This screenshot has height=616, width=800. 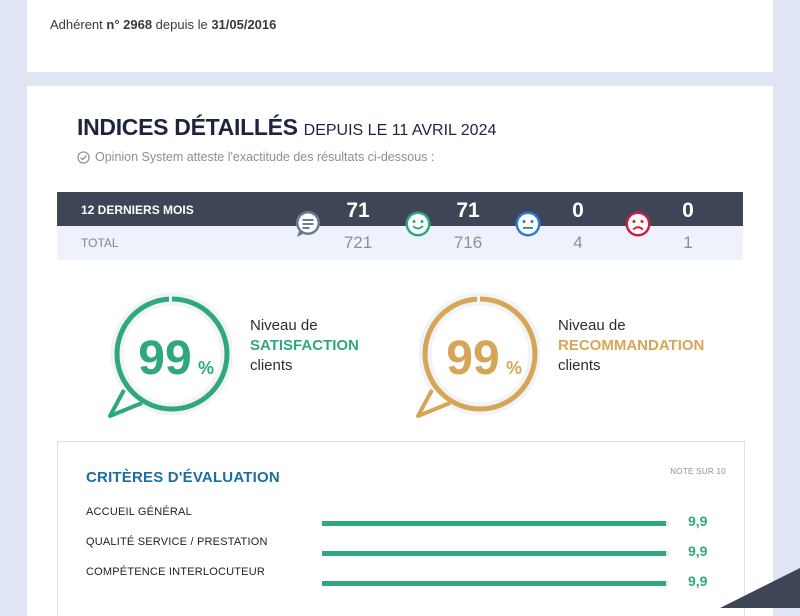 I want to click on negative-12-months: 0, so click(x=688, y=210).